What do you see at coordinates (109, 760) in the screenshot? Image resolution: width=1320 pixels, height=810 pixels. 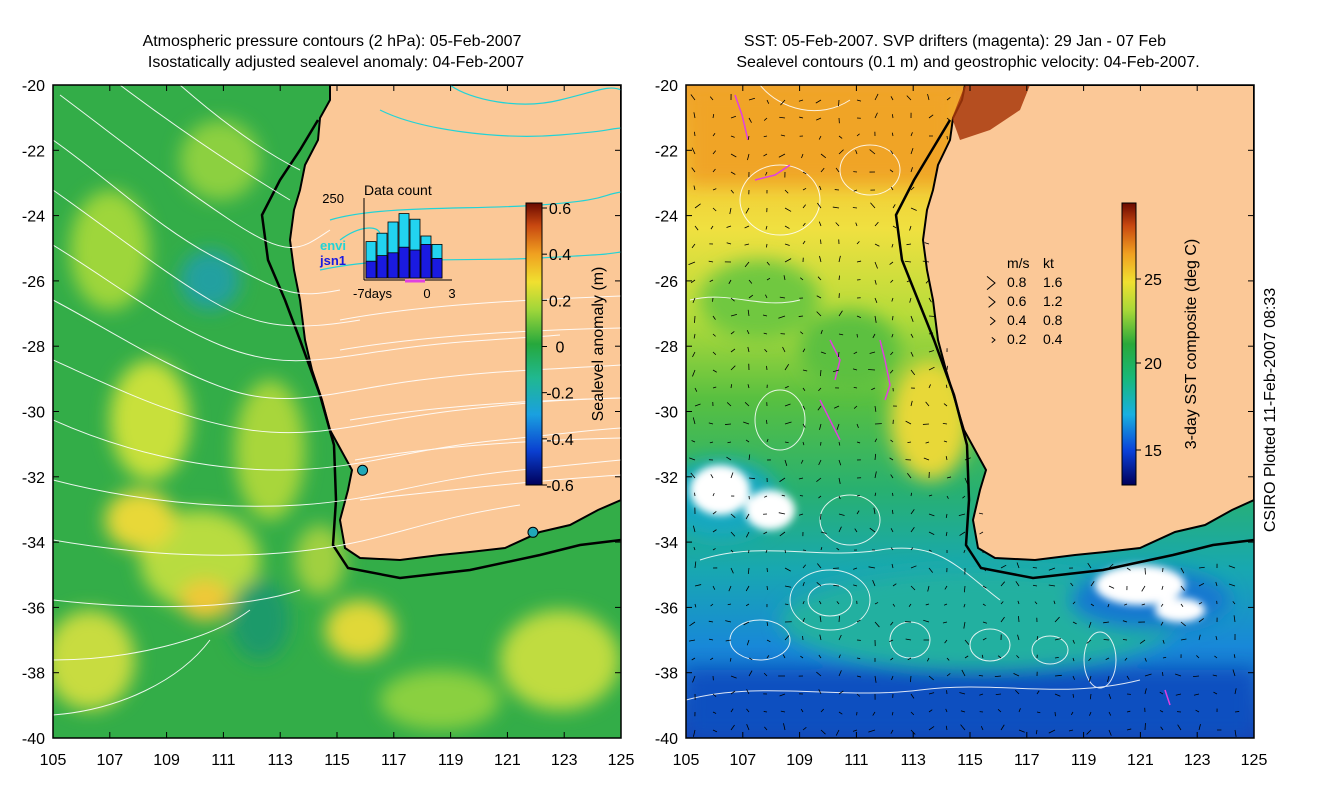 I see `lon-tick-label: 107` at bounding box center [109, 760].